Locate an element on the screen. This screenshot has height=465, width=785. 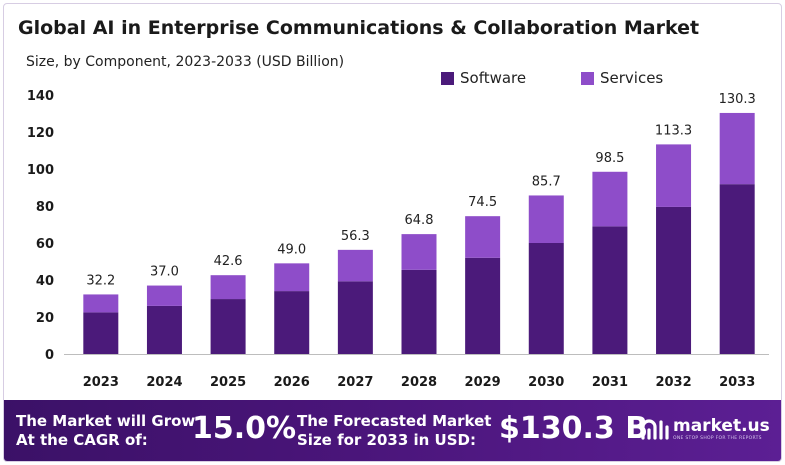
x-tick-label: 2023 is located at coordinates (101, 382).